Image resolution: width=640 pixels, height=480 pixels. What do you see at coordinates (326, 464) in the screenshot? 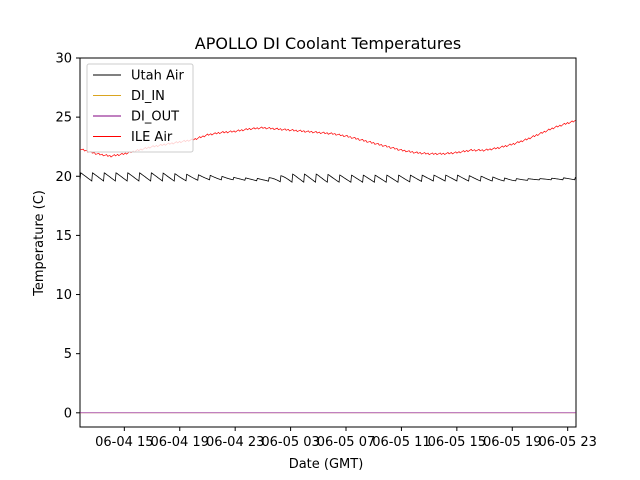
I see `x-axis-title: Date (GMT)` at bounding box center [326, 464].